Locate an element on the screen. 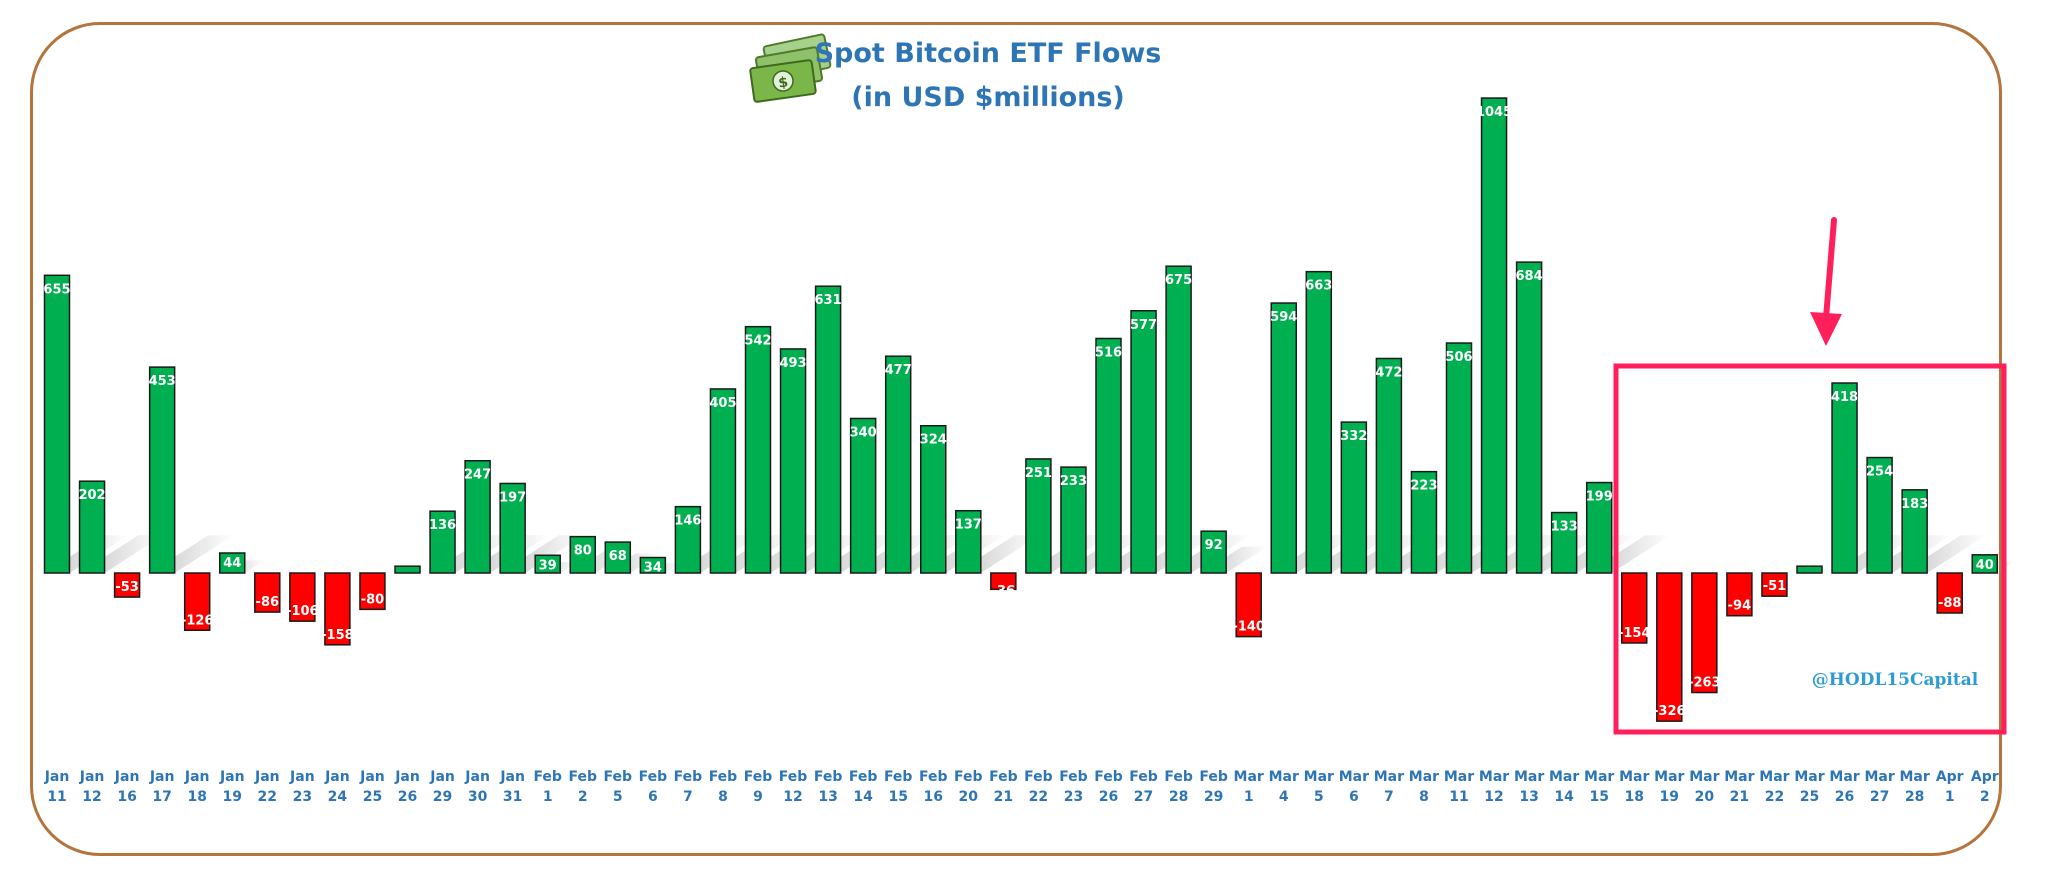 The image size is (2048, 878). data-label: 542 is located at coordinates (757, 341).